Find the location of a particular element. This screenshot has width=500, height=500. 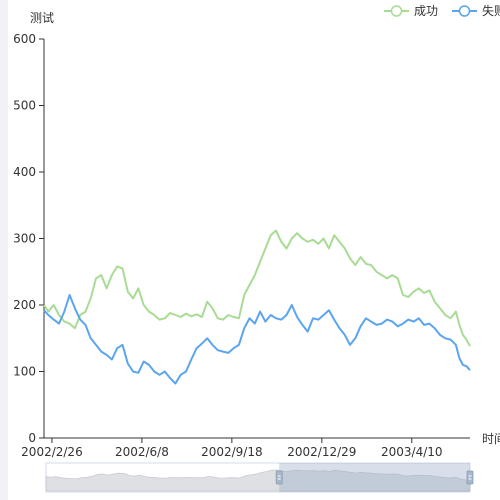

y-tick-label: 200 is located at coordinates (24, 305).